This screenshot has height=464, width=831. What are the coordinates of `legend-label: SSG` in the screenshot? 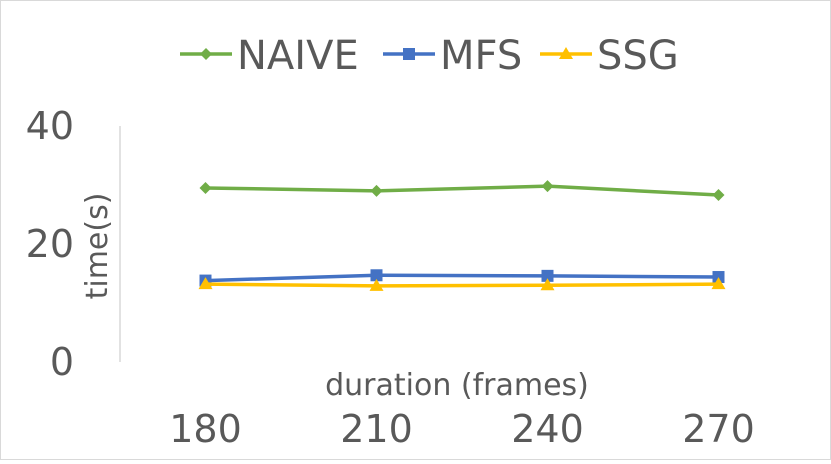 It's located at (638, 56).